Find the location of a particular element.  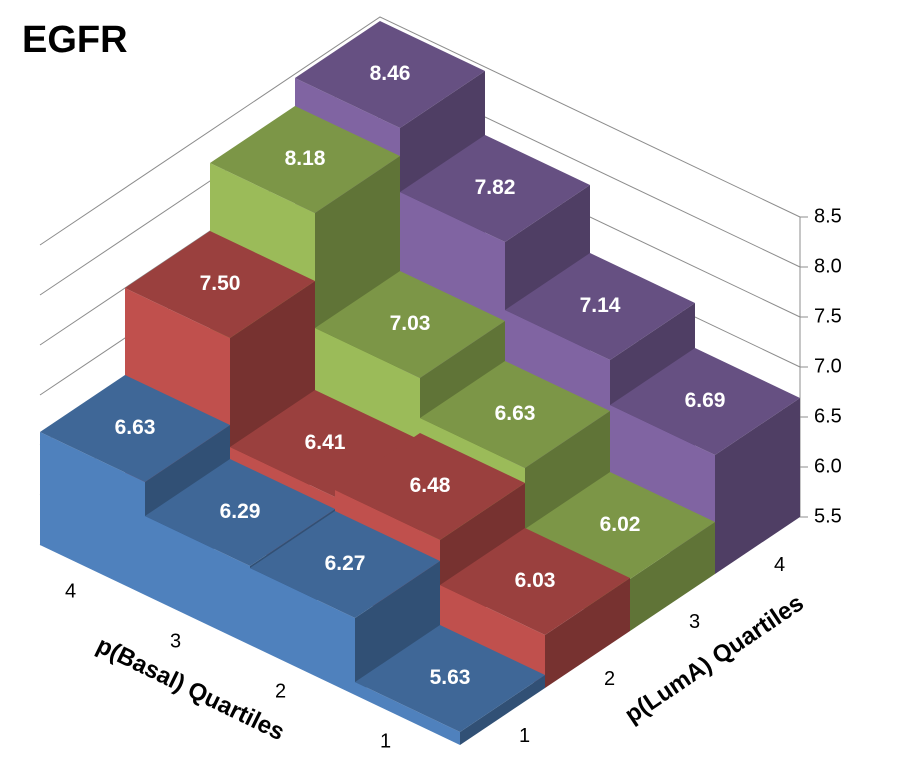

value-label: 7.03 is located at coordinates (410, 323).